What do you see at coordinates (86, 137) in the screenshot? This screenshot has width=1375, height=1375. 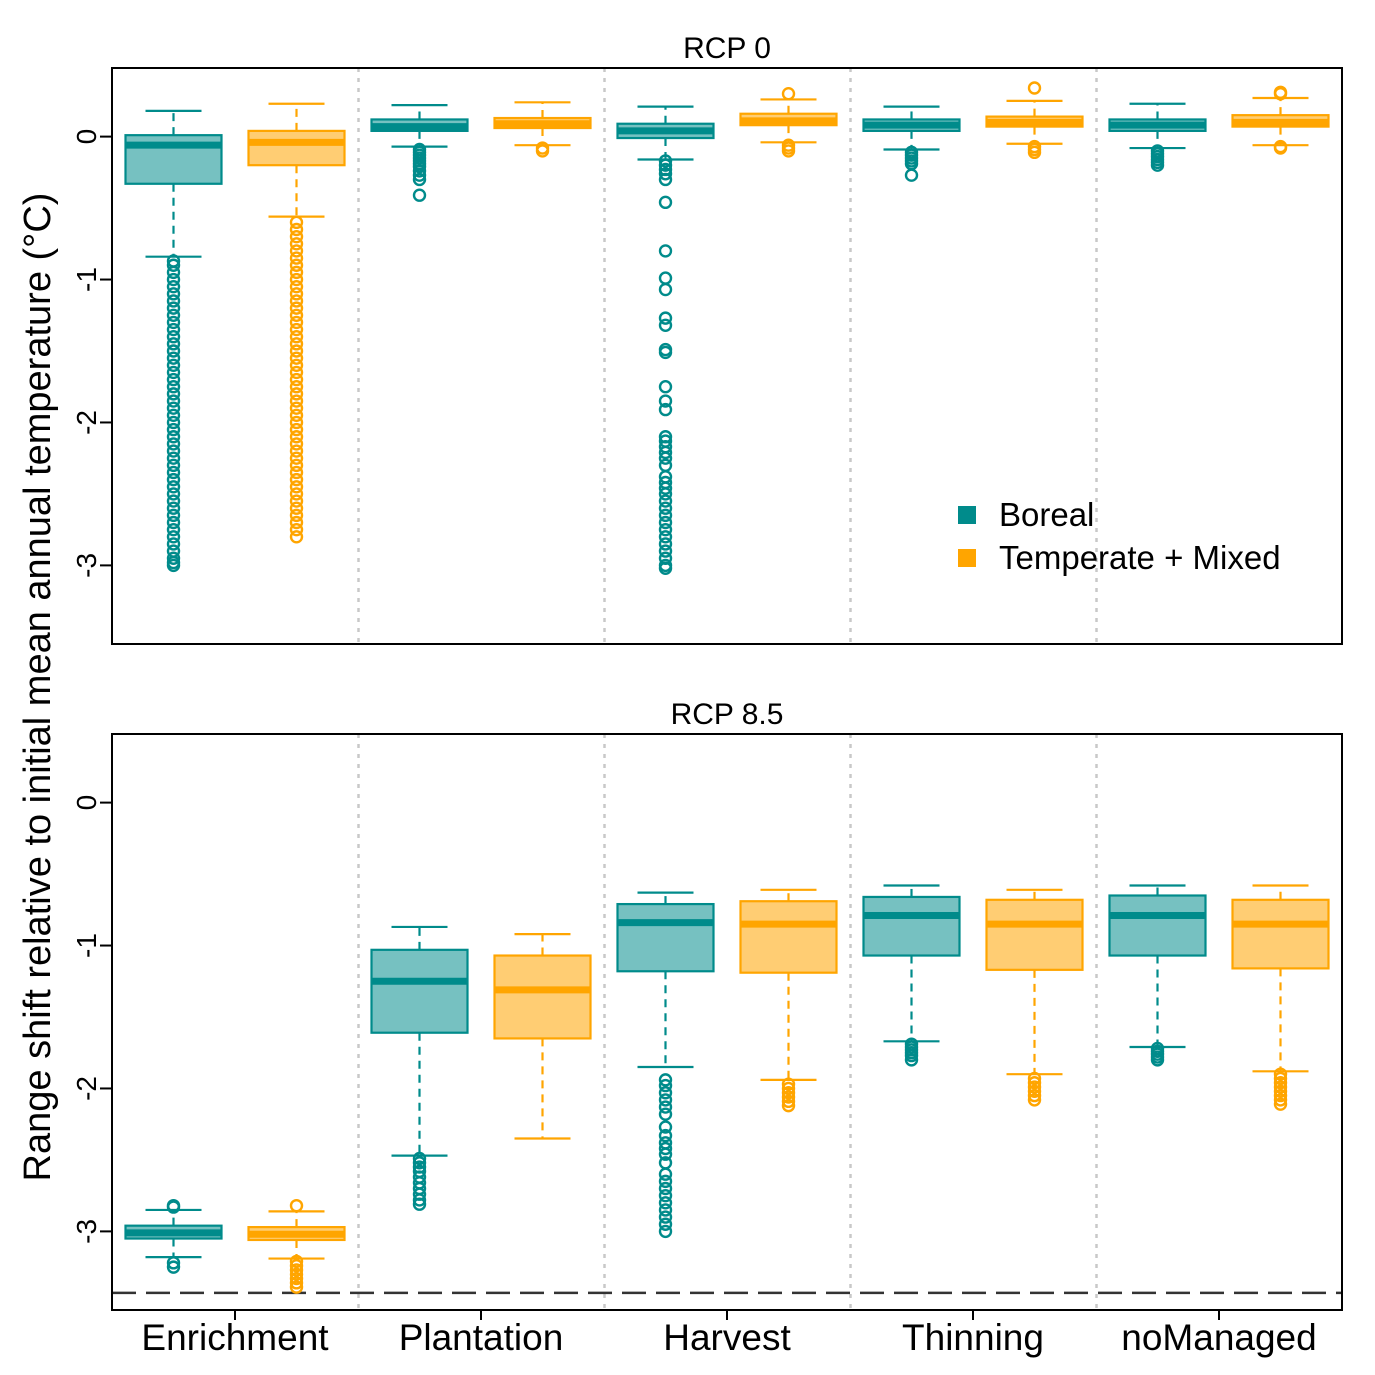 I see `y-tick-label: 0` at bounding box center [86, 137].